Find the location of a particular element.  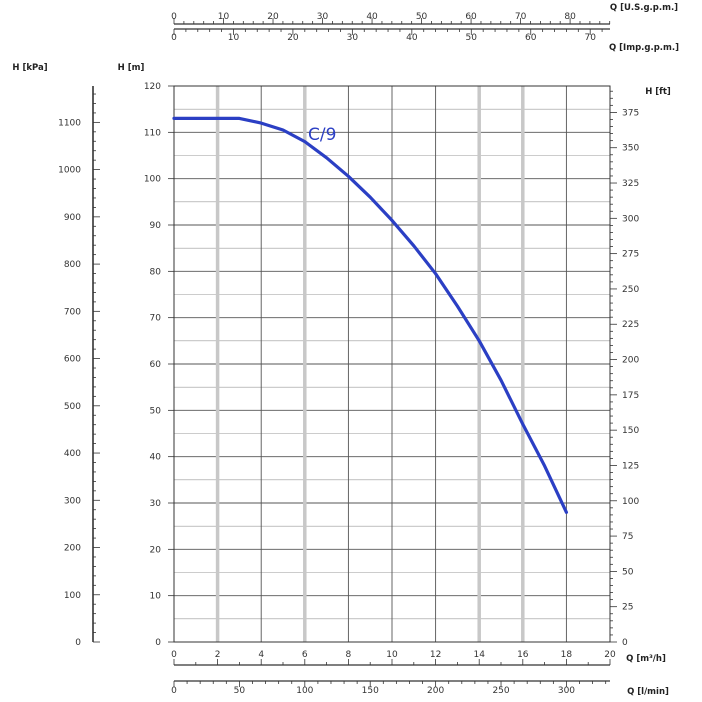

x-tick-label-impgpm: 20 is located at coordinates (293, 38).